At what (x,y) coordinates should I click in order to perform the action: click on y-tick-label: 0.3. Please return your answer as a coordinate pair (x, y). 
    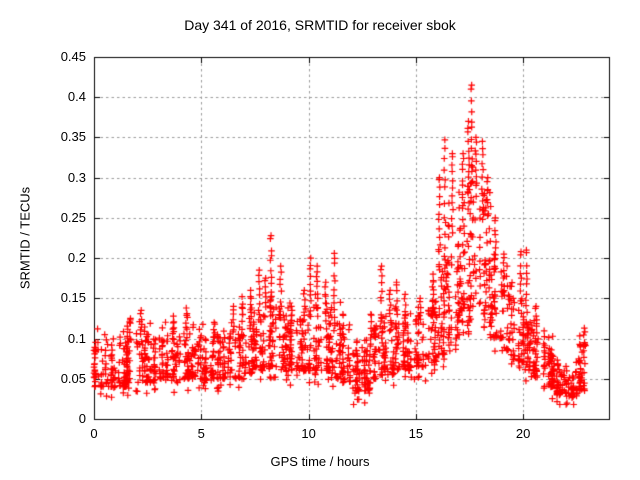
    Looking at the image, I should click on (76, 177).